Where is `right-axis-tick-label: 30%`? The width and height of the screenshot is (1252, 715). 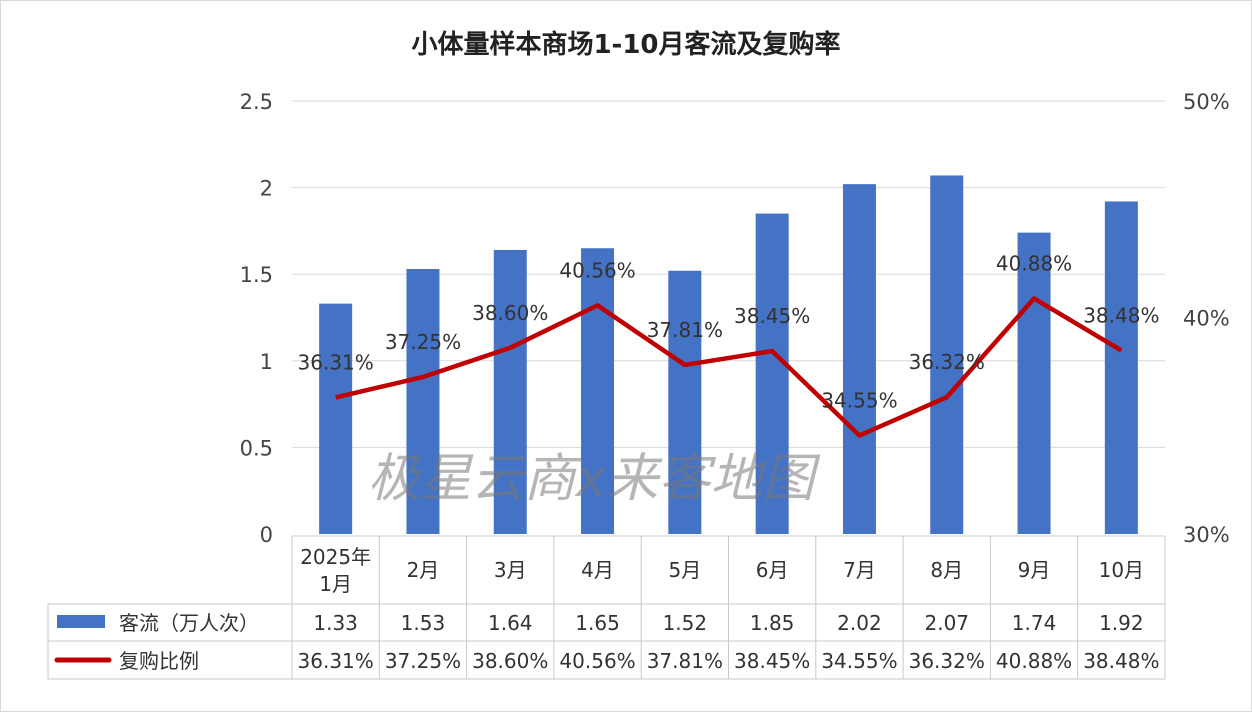 right-axis-tick-label: 30% is located at coordinates (1206, 535).